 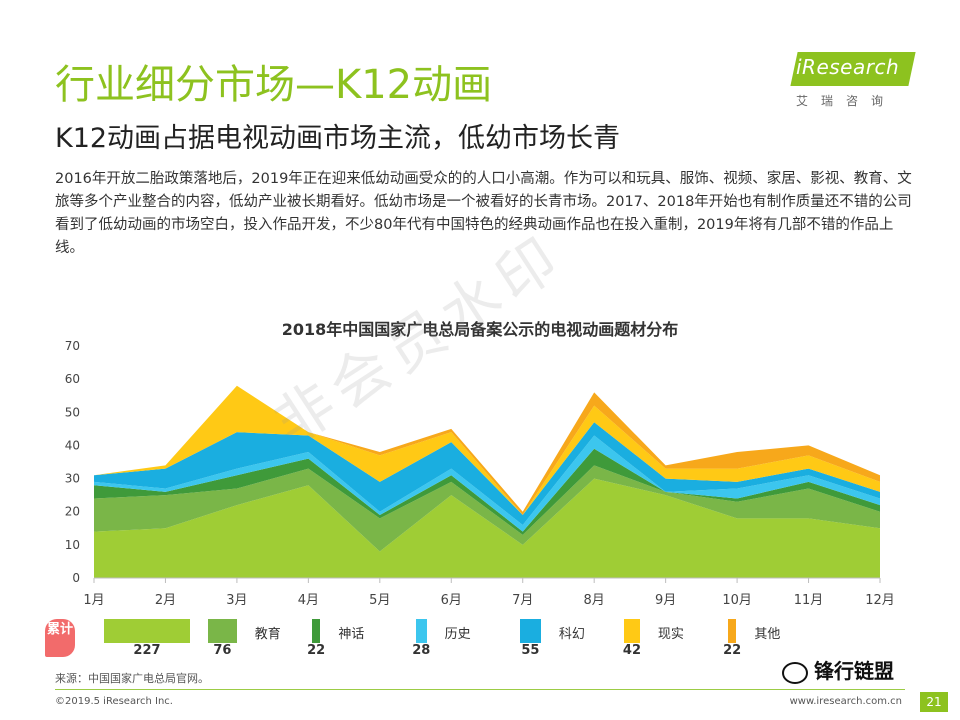 I want to click on y-tick-label-7: 70, so click(x=72, y=346).